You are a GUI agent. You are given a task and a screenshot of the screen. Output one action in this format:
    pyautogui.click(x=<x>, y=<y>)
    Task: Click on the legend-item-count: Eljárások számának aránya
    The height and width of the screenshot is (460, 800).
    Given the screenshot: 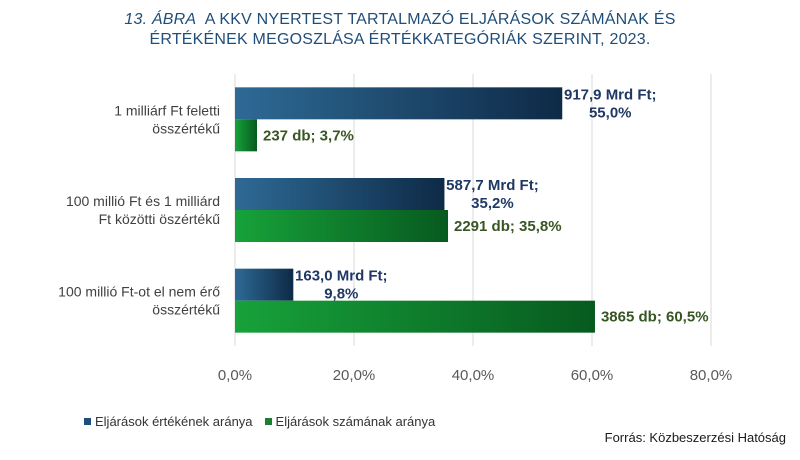 What is the action you would take?
    pyautogui.click(x=350, y=421)
    